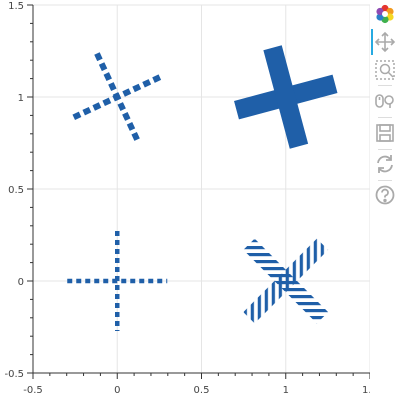 The width and height of the screenshot is (400, 400). I want to click on y-tick-label: -0.5, so click(14, 374).